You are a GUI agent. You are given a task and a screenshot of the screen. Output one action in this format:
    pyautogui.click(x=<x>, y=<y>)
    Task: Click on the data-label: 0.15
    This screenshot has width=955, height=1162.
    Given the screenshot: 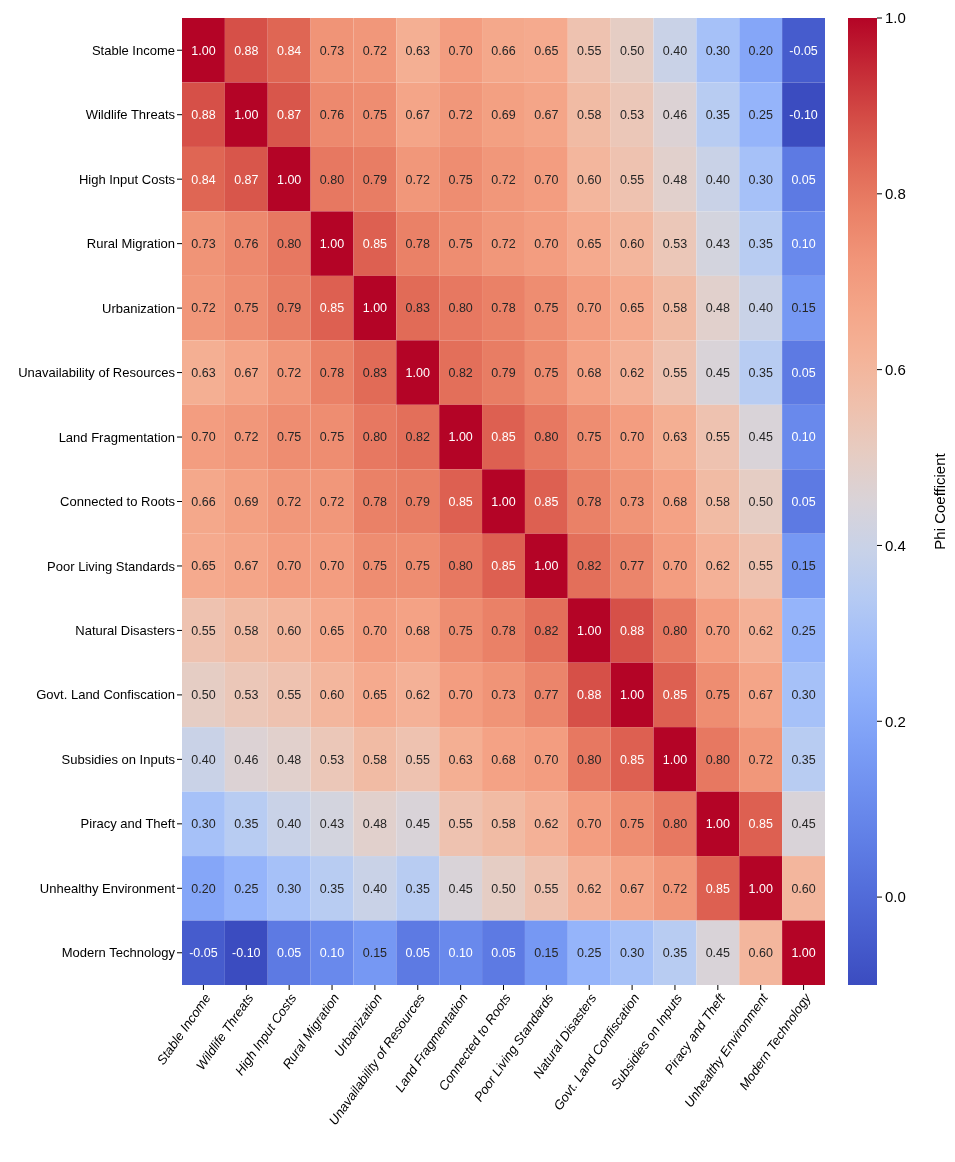 What is the action you would take?
    pyautogui.click(x=375, y=953)
    